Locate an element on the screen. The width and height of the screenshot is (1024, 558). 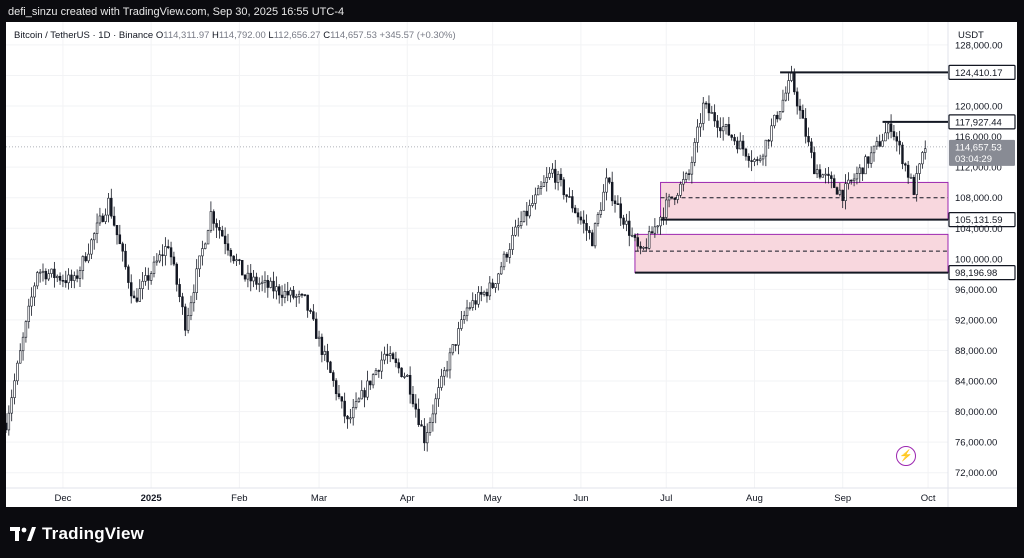
currency-label: USDT is located at coordinates (971, 35).